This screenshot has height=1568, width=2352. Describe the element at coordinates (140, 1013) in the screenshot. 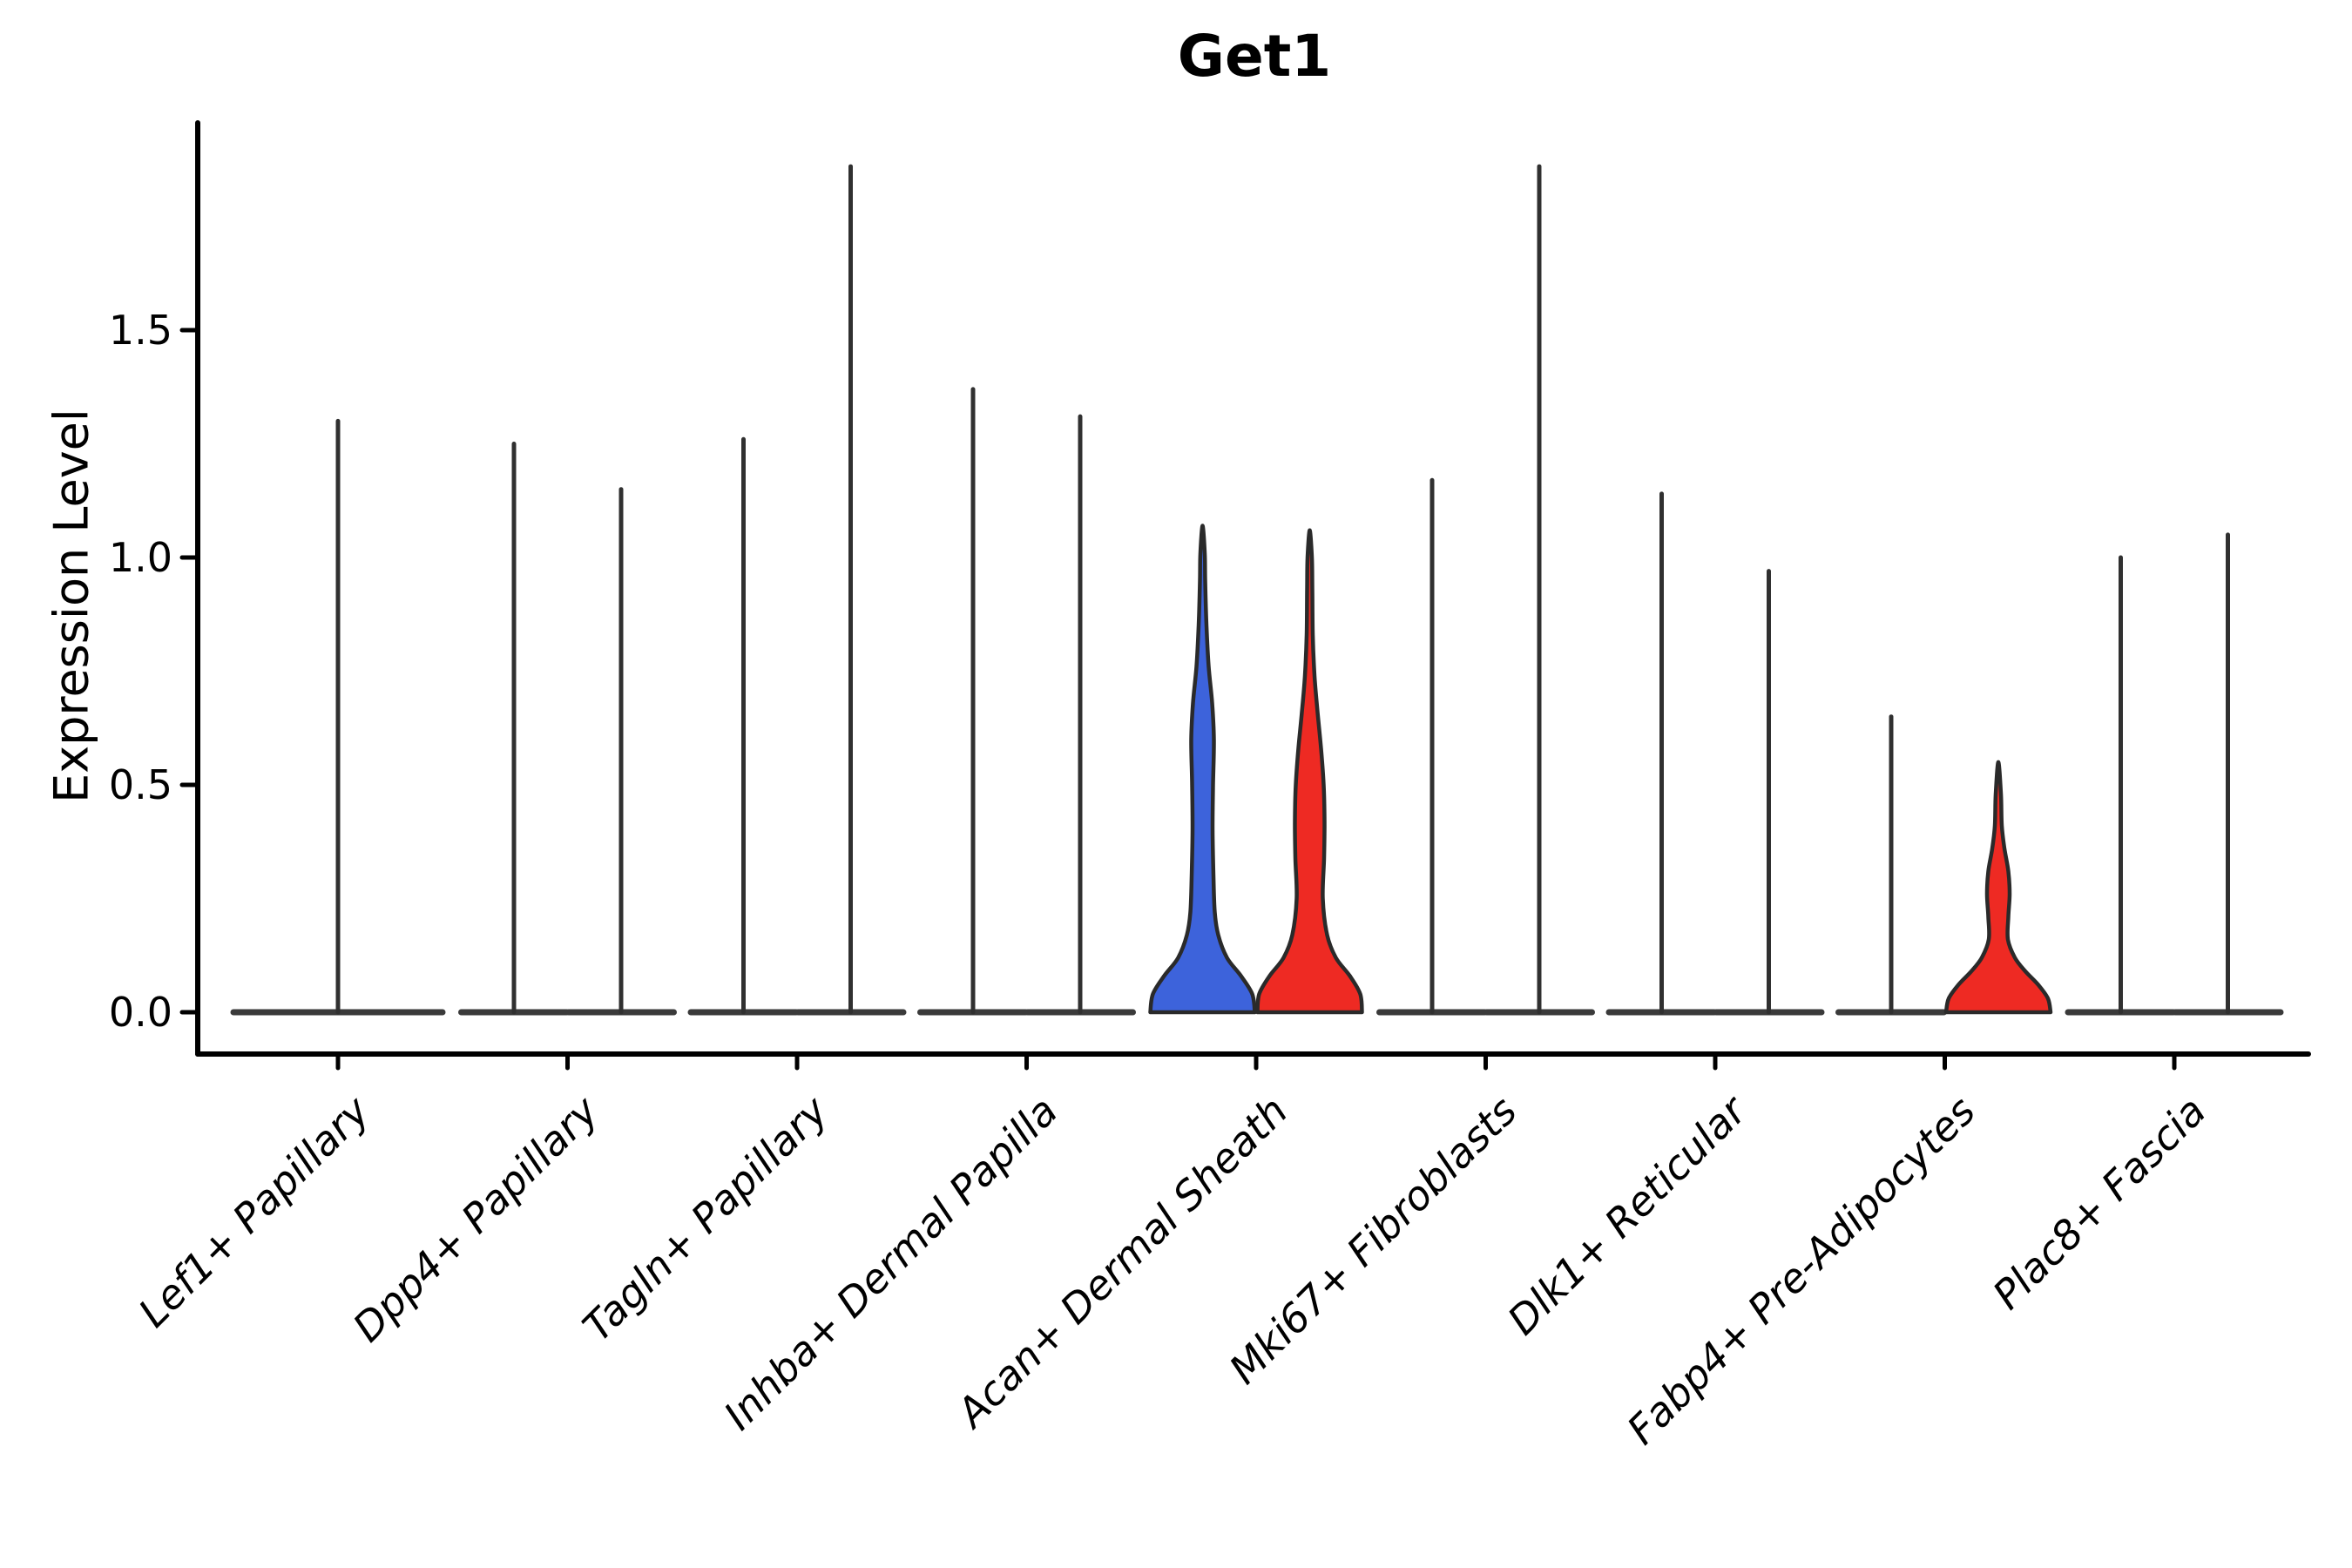

I see `y-tick-label-0.0: 0.0` at that location.